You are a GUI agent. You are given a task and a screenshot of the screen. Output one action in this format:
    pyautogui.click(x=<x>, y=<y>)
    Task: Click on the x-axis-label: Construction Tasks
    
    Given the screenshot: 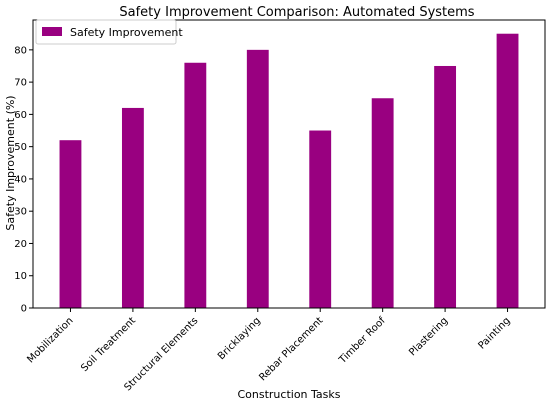 What is the action you would take?
    pyautogui.click(x=288, y=394)
    